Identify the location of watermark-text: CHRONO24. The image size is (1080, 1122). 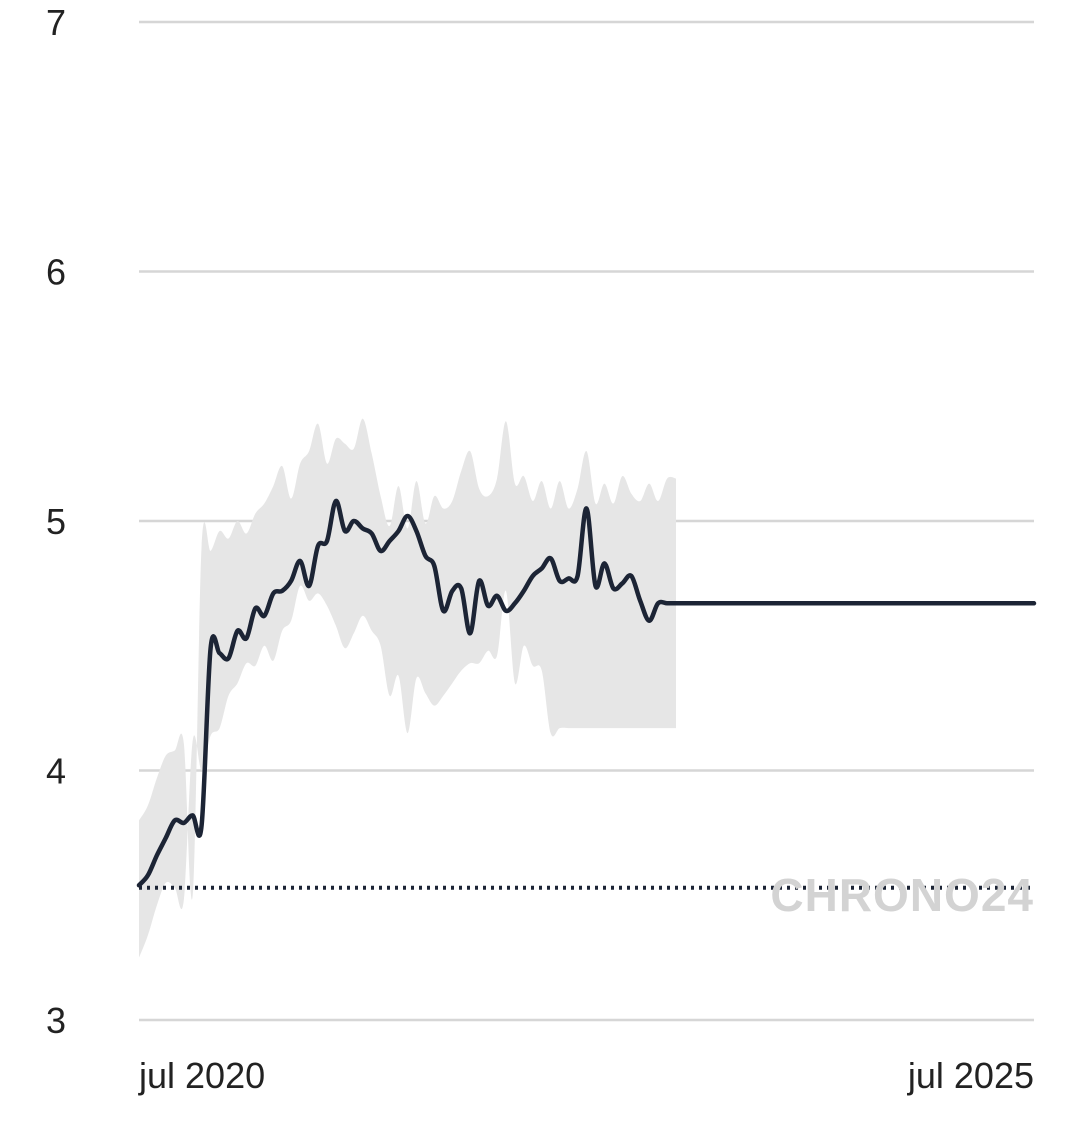
(902, 895).